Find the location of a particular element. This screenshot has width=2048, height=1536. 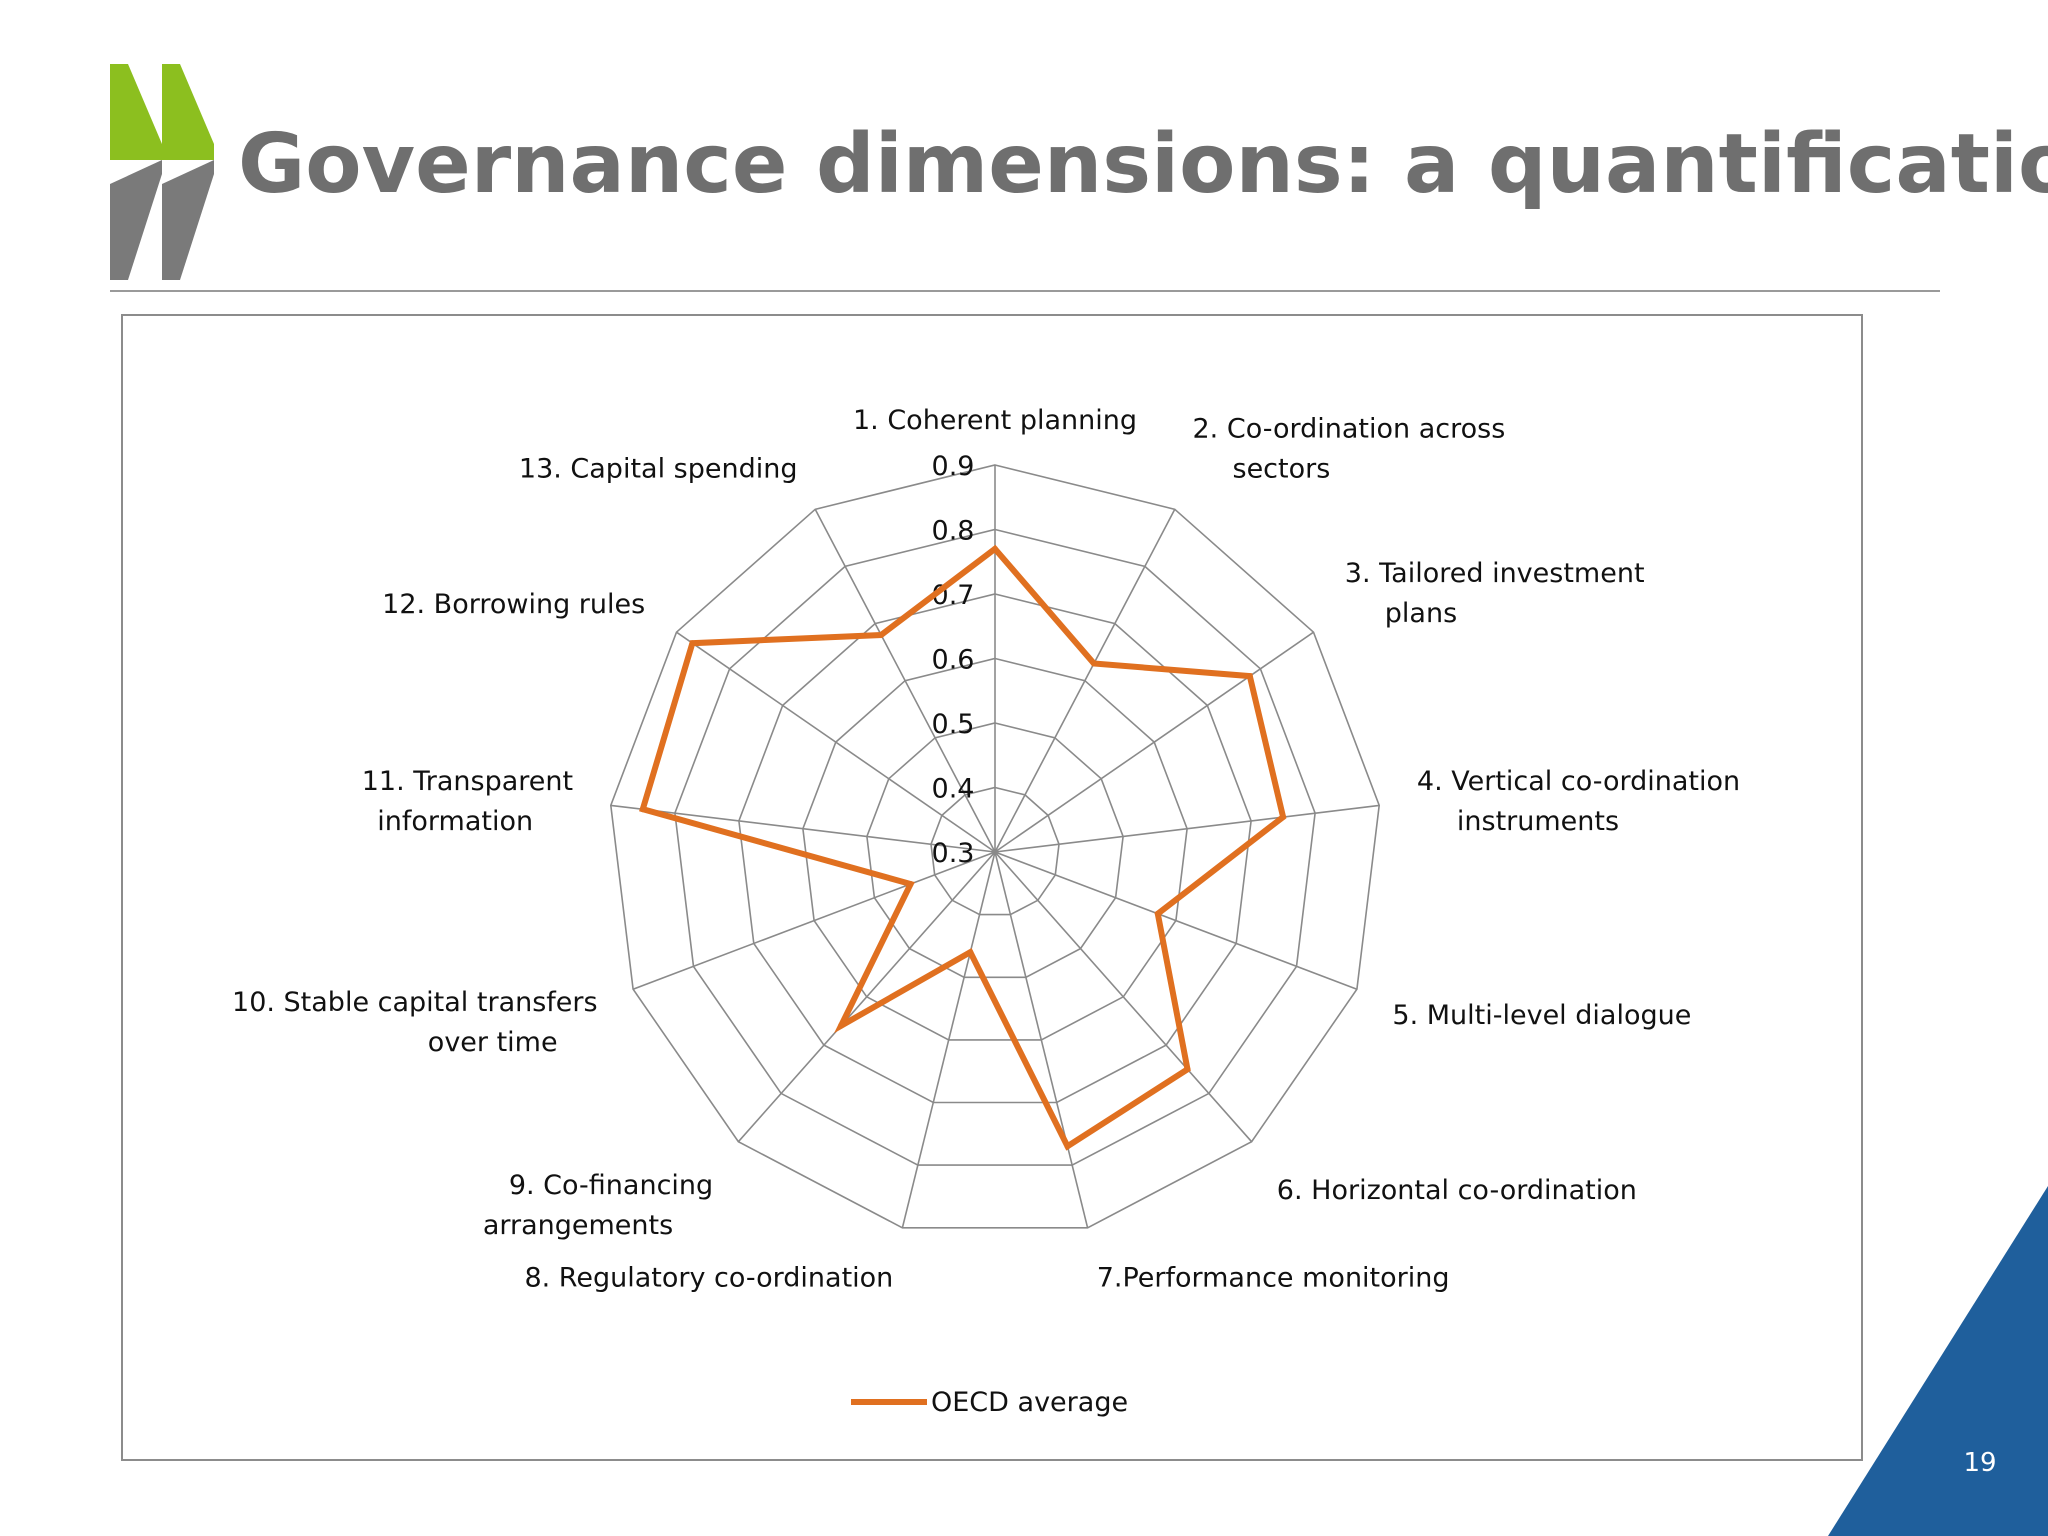

category-label: 13. Capital spending is located at coordinates (658, 469).